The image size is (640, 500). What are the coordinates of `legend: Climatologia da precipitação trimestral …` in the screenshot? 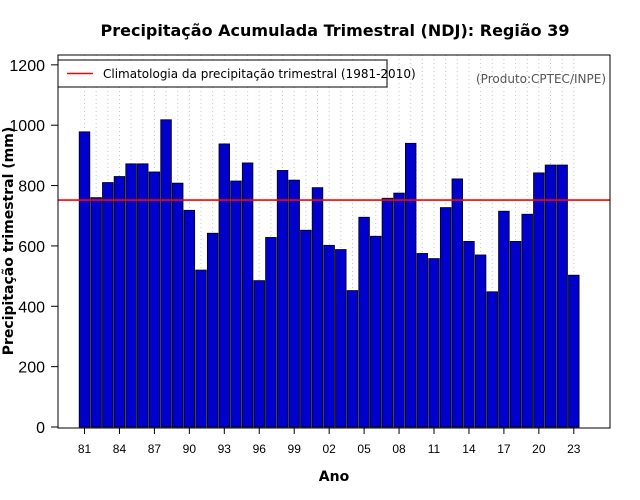 It's located at (236, 73).